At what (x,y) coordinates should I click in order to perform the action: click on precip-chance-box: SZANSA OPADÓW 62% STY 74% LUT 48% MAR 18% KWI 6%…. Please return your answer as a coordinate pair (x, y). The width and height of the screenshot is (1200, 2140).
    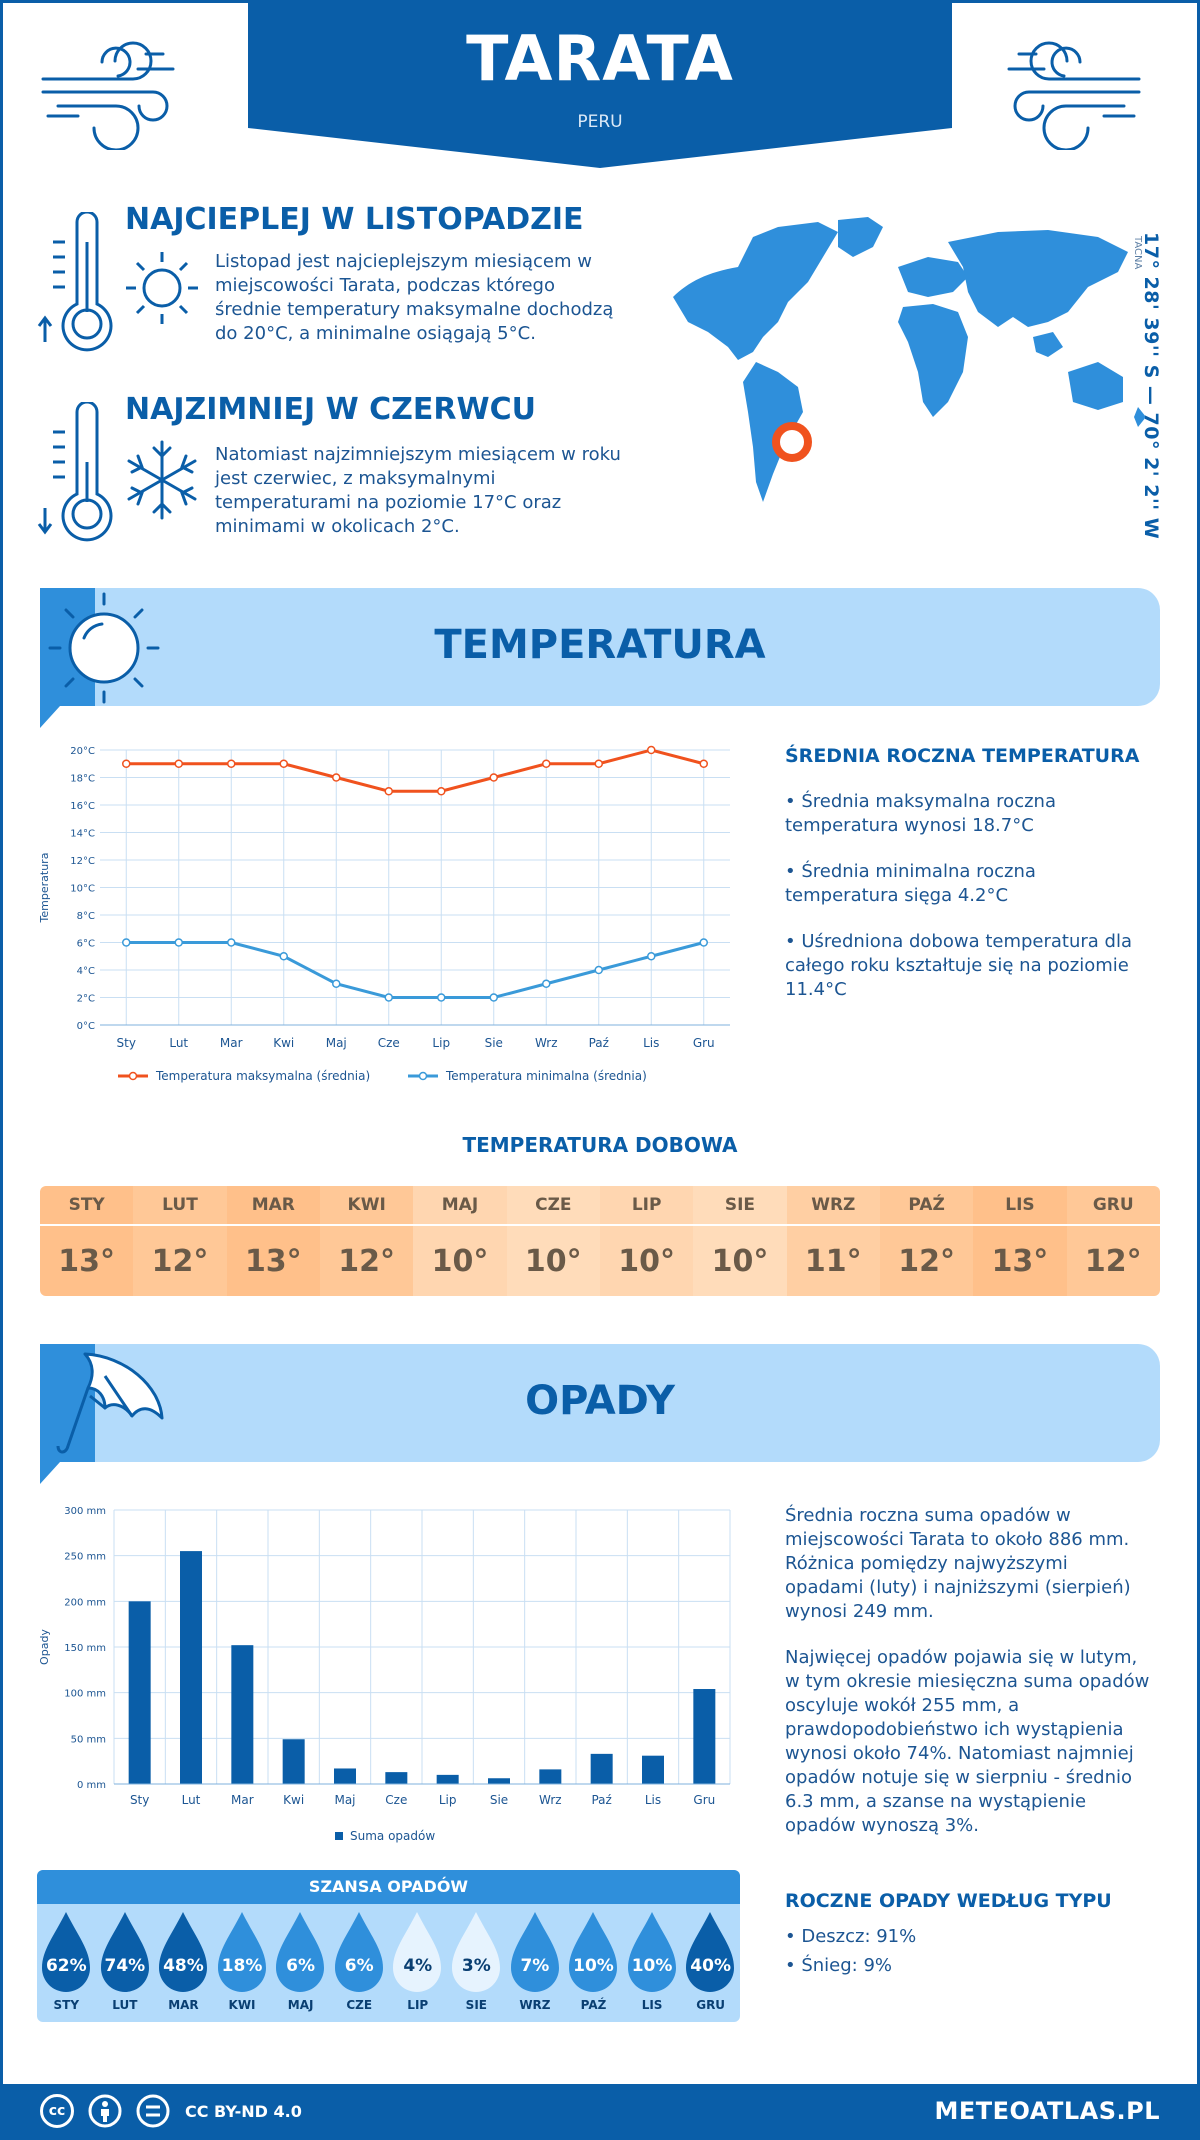
    Looking at the image, I should click on (388, 1946).